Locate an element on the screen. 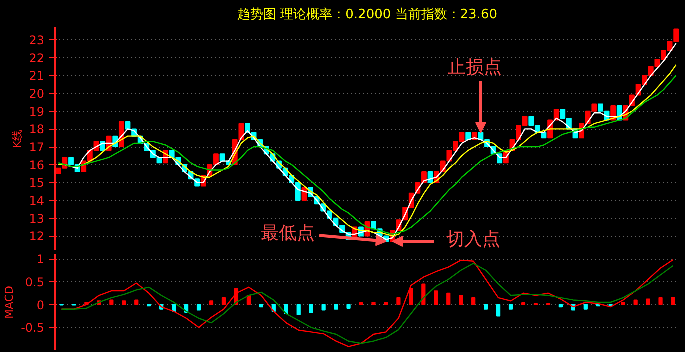 Image resolution: width=685 pixels, height=352 pixels. y-tick-label: 22 is located at coordinates (37, 58).